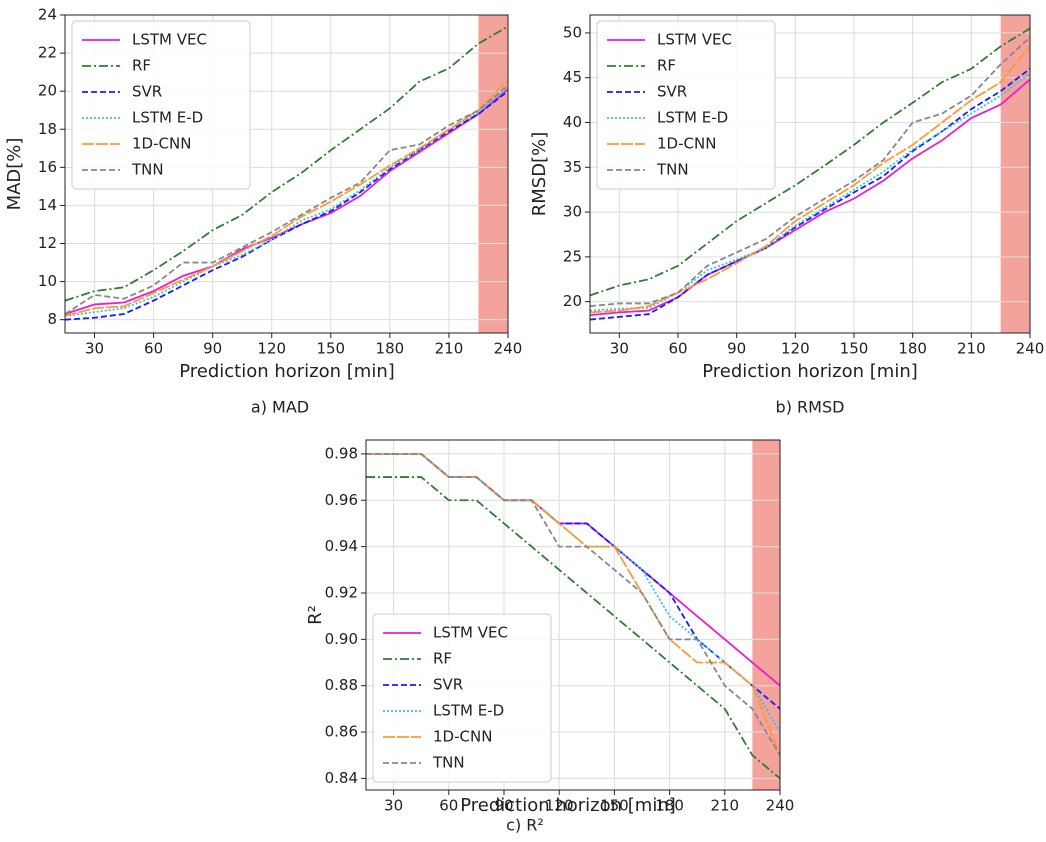 This screenshot has width=1046, height=842. What do you see at coordinates (539, 174) in the screenshot?
I see `y-axis-label: RMSD[%]` at bounding box center [539, 174].